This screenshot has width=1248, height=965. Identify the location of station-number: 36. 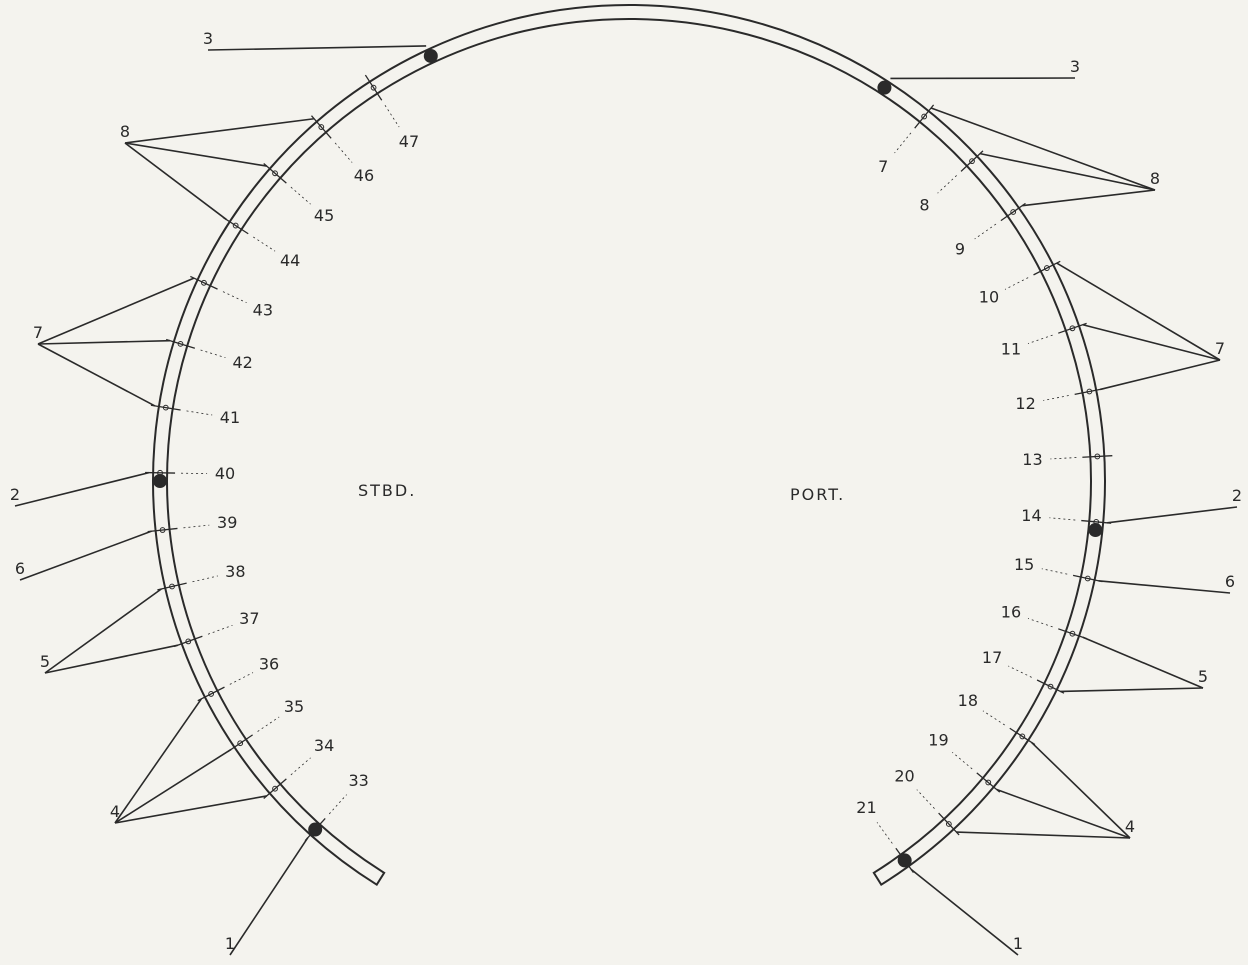
(269, 663).